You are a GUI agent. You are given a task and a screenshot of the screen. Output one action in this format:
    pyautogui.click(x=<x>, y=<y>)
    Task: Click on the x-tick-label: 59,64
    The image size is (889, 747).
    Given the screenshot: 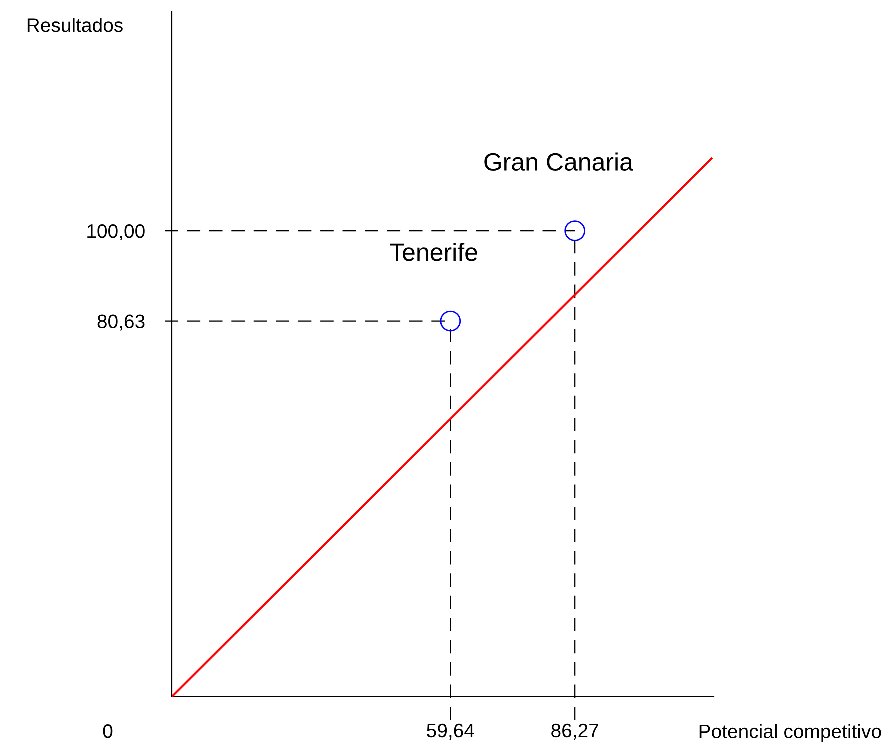 What is the action you would take?
    pyautogui.click(x=450, y=732)
    